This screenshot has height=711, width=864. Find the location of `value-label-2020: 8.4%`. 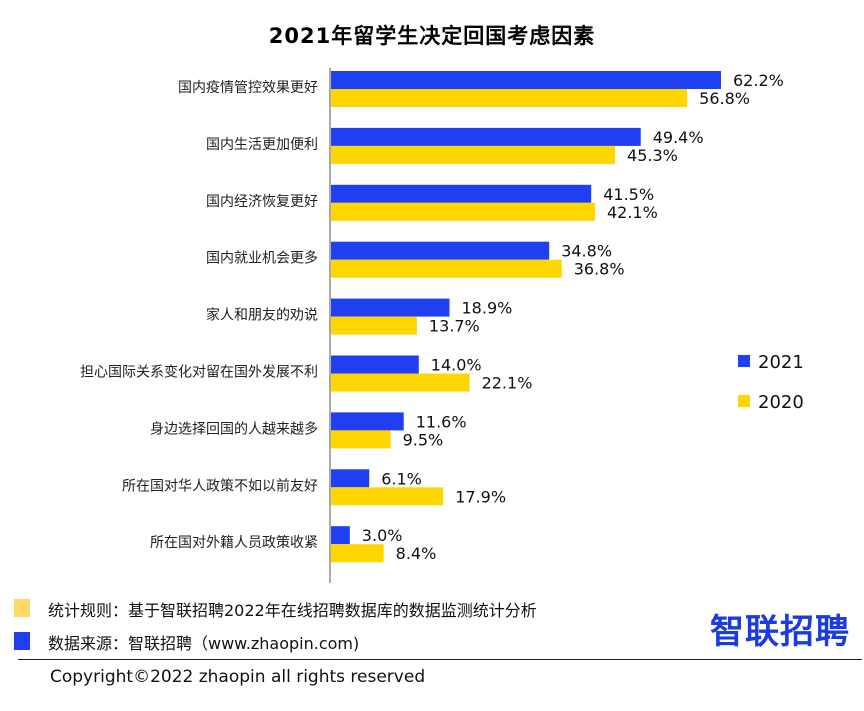

value-label-2020: 8.4% is located at coordinates (416, 553).